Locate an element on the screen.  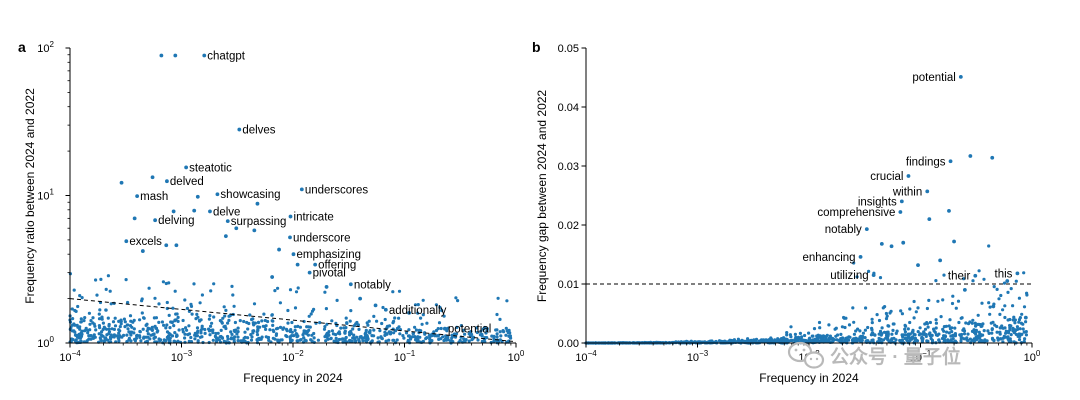
watermark: 公众号 · 量子位 is located at coordinates (874, 355).